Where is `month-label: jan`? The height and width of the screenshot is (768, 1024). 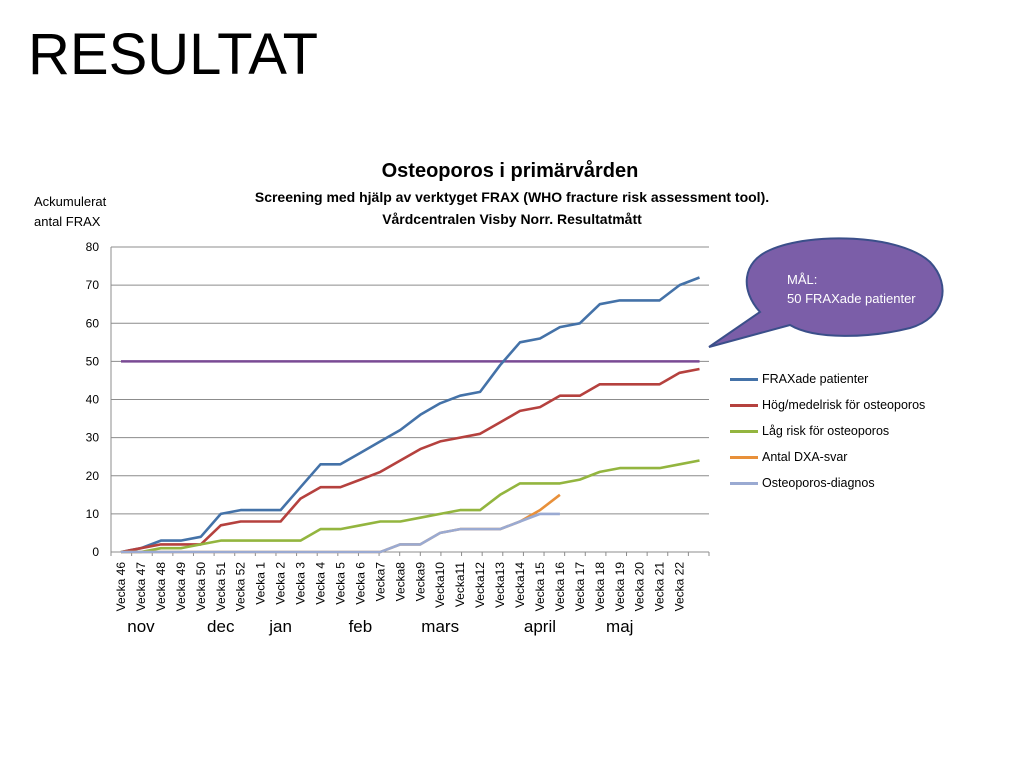 month-label: jan is located at coordinates (280, 626).